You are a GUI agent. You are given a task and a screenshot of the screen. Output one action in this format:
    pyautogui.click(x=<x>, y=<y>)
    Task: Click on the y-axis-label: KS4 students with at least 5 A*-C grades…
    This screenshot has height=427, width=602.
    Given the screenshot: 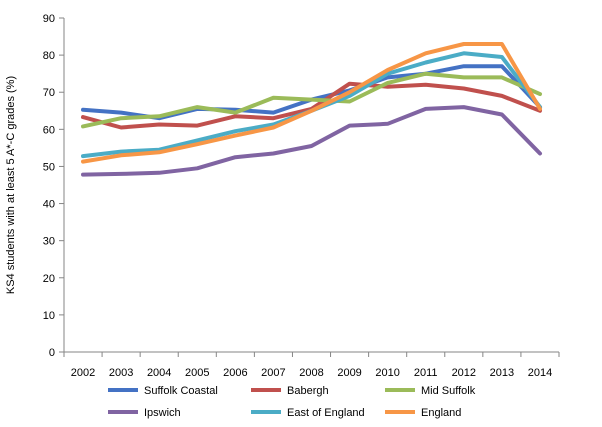 What is the action you would take?
    pyautogui.click(x=11, y=185)
    